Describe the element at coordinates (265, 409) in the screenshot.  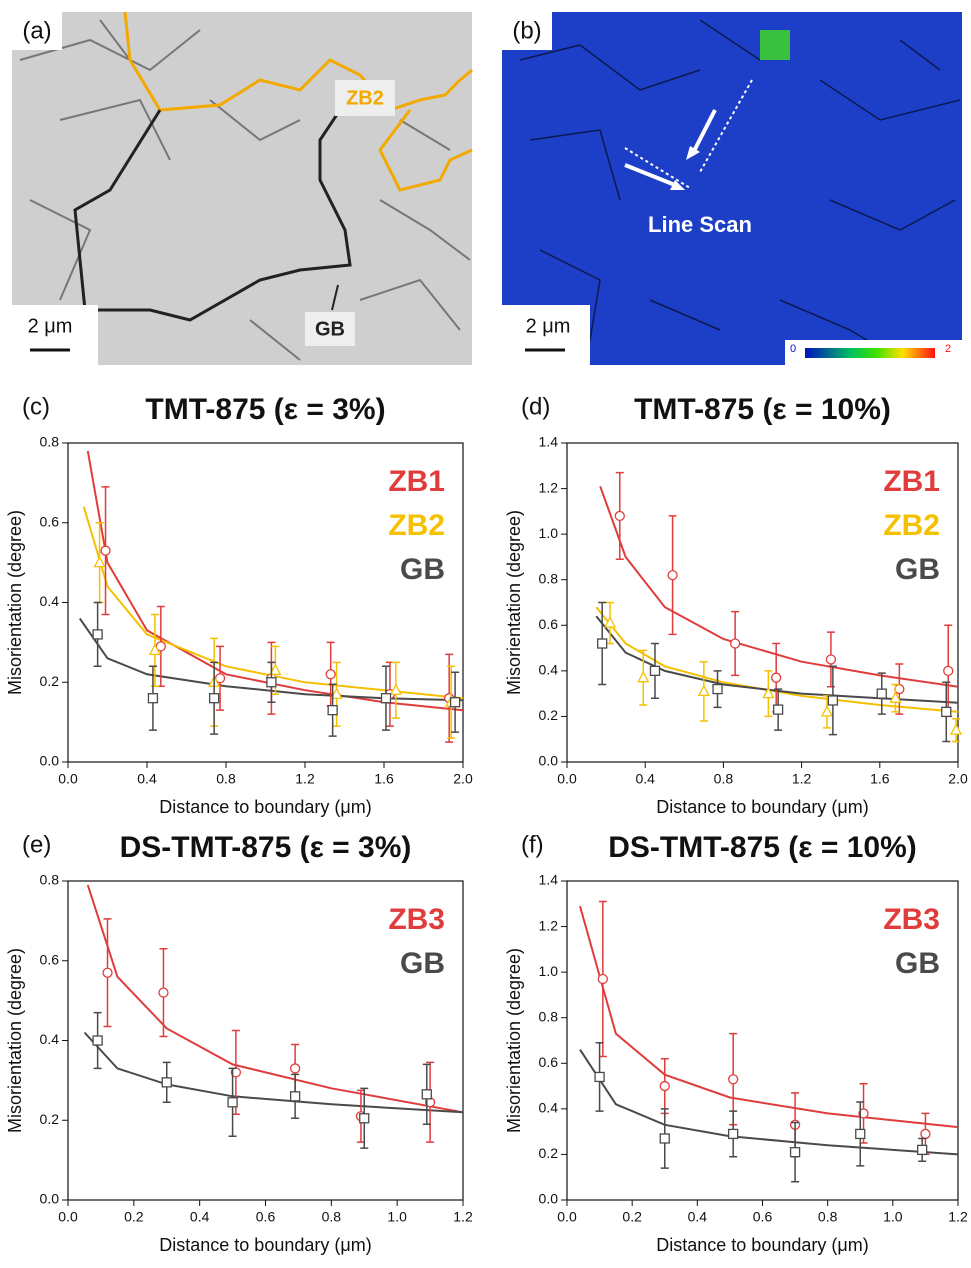
I see `chart-title: TMT-875 (ε = 3%)` at that location.